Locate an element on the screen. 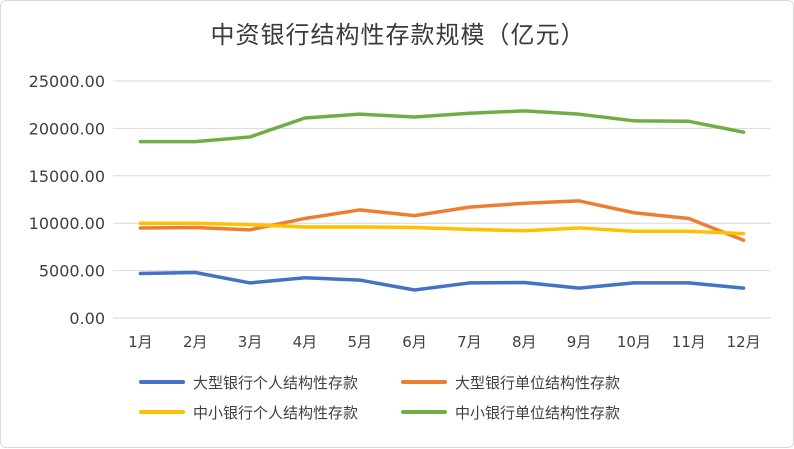 This screenshot has height=449, width=794. legend-item: 中小银行个人结构性存款 is located at coordinates (270, 412).